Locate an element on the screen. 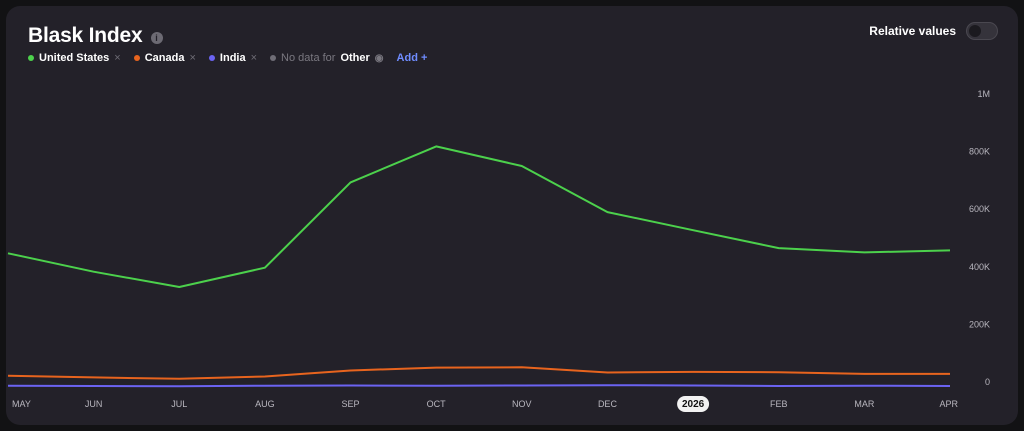 This screenshot has height=431, width=1024. x-tick-label: NOV is located at coordinates (522, 404).